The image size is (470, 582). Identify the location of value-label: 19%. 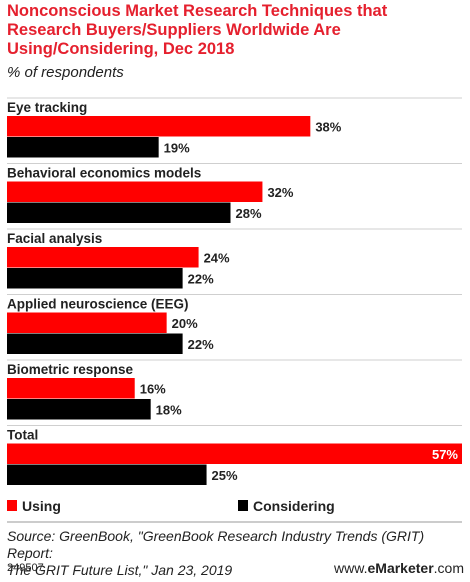
(177, 147).